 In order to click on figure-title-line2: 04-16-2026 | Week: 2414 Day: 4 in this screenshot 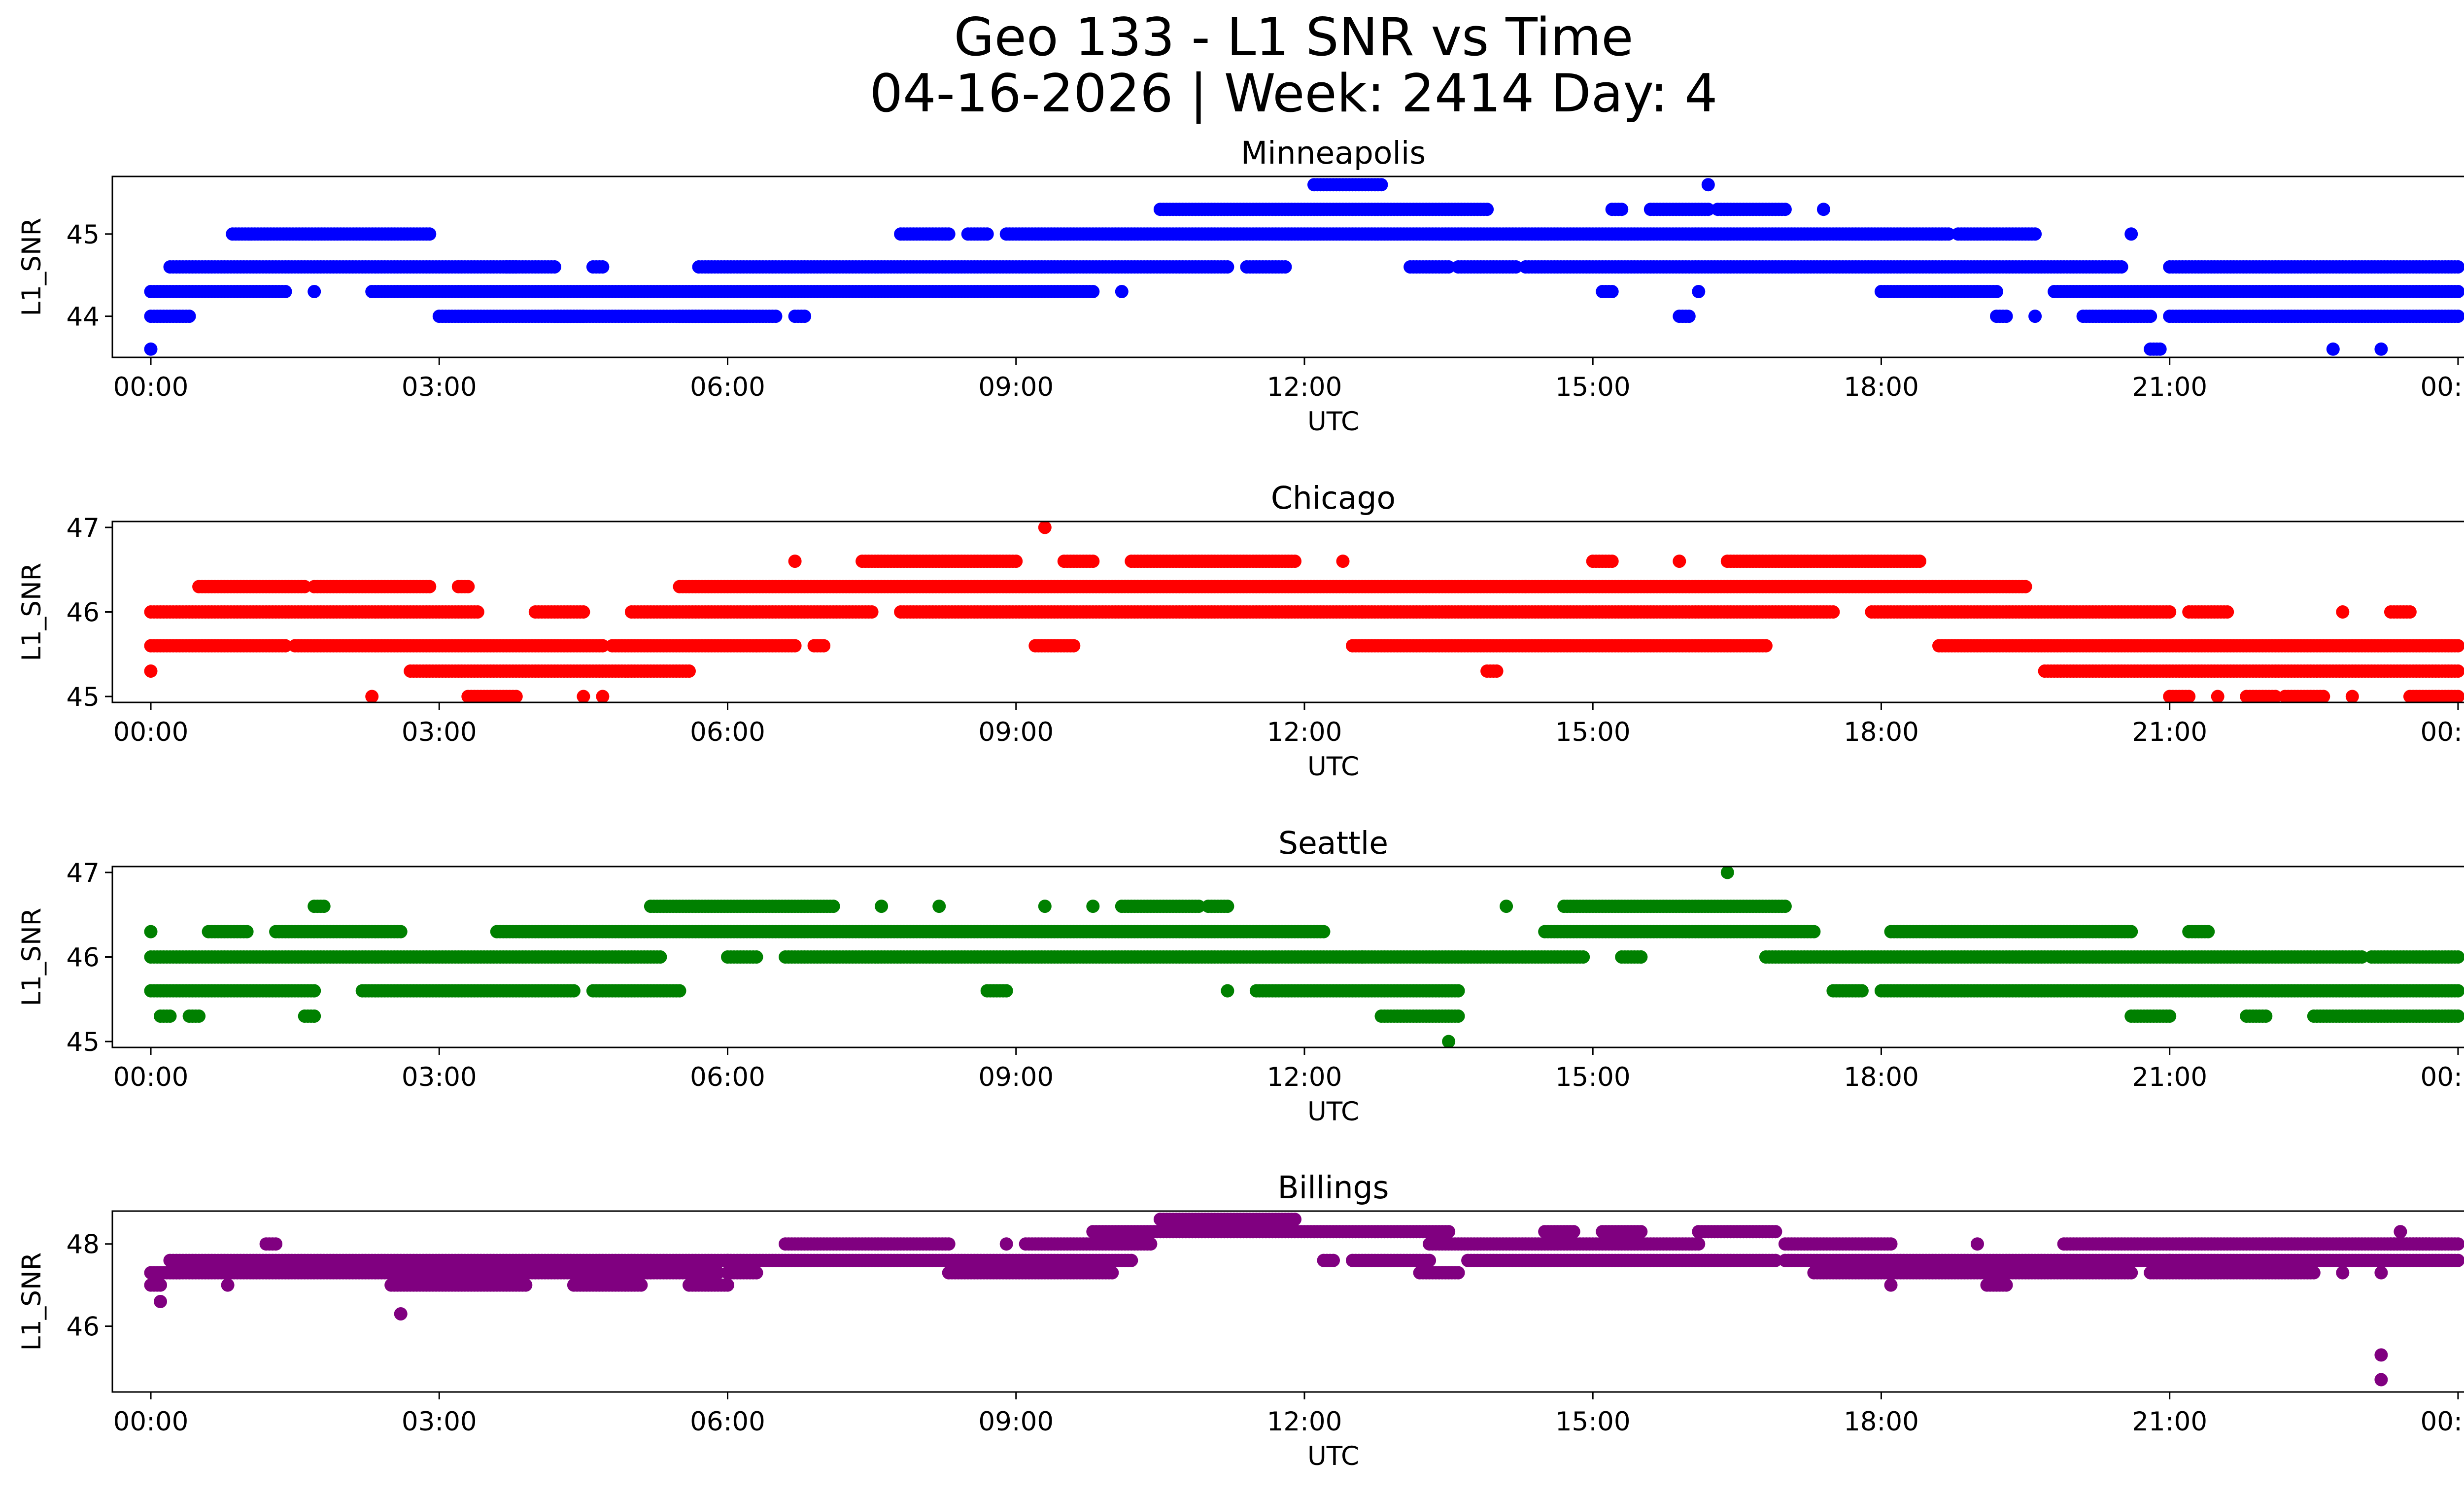, I will do `click(1294, 93)`.